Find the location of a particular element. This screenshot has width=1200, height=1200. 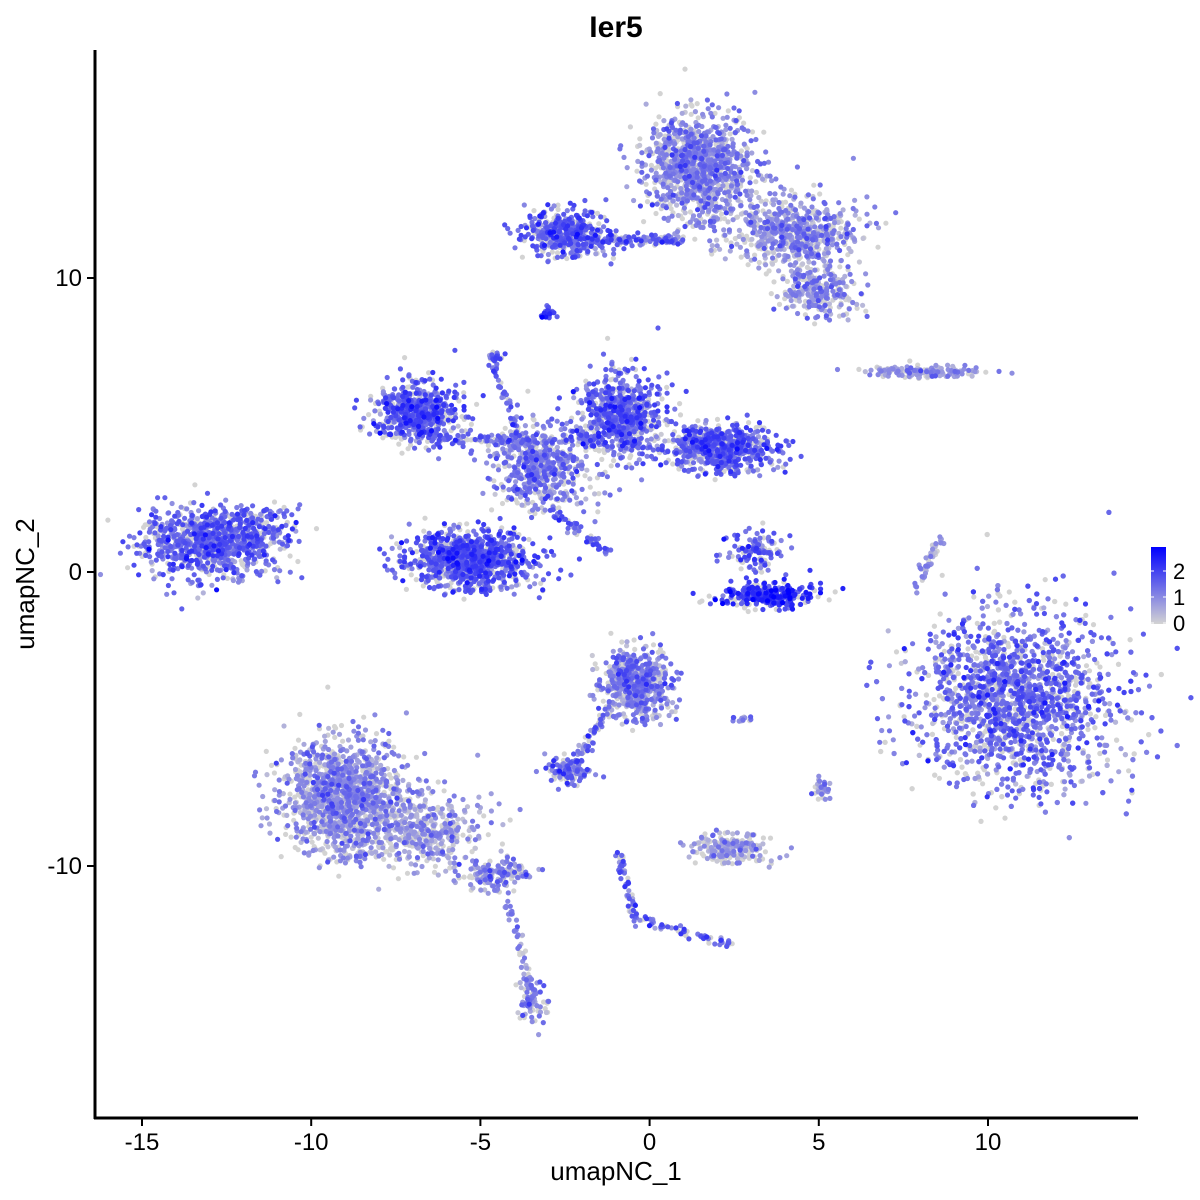

cell-point-center-right-arm is located at coordinates (717, 419).